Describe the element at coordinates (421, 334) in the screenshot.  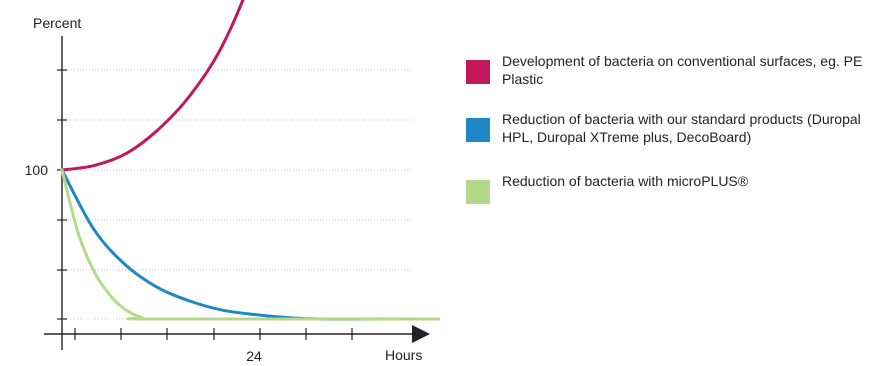
I see `x-axis-arrow` at that location.